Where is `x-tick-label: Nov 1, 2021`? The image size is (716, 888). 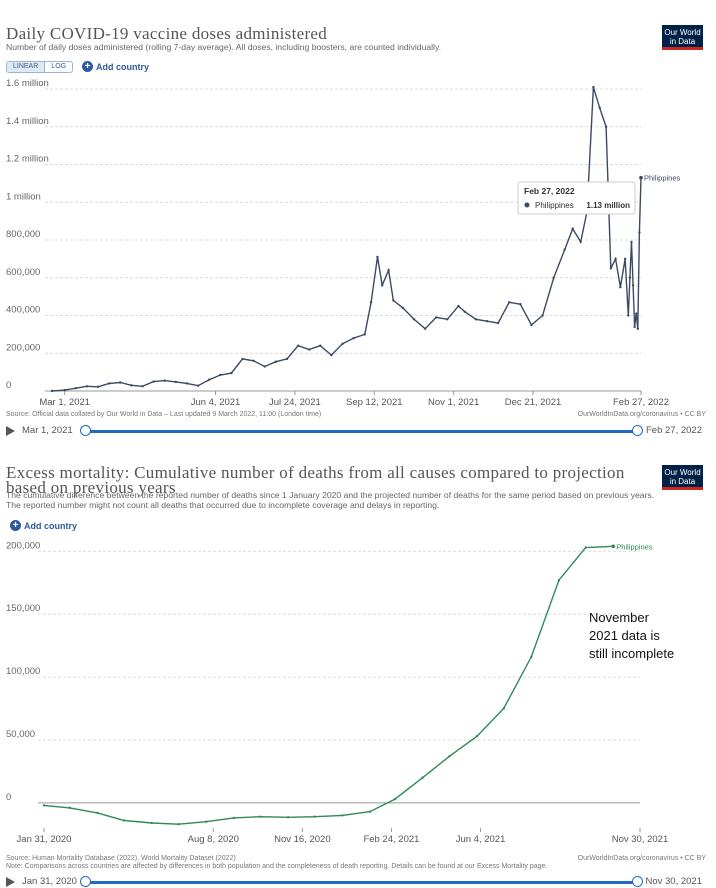 x-tick-label: Nov 1, 2021 is located at coordinates (453, 402).